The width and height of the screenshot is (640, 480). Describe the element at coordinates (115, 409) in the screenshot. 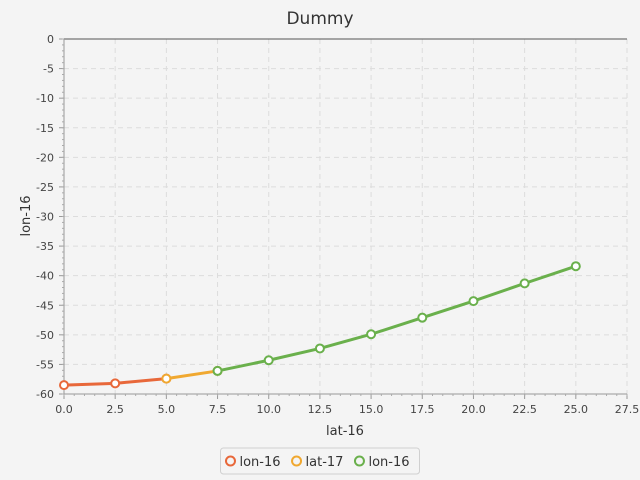

I see `x-tick-label: 2.5` at that location.